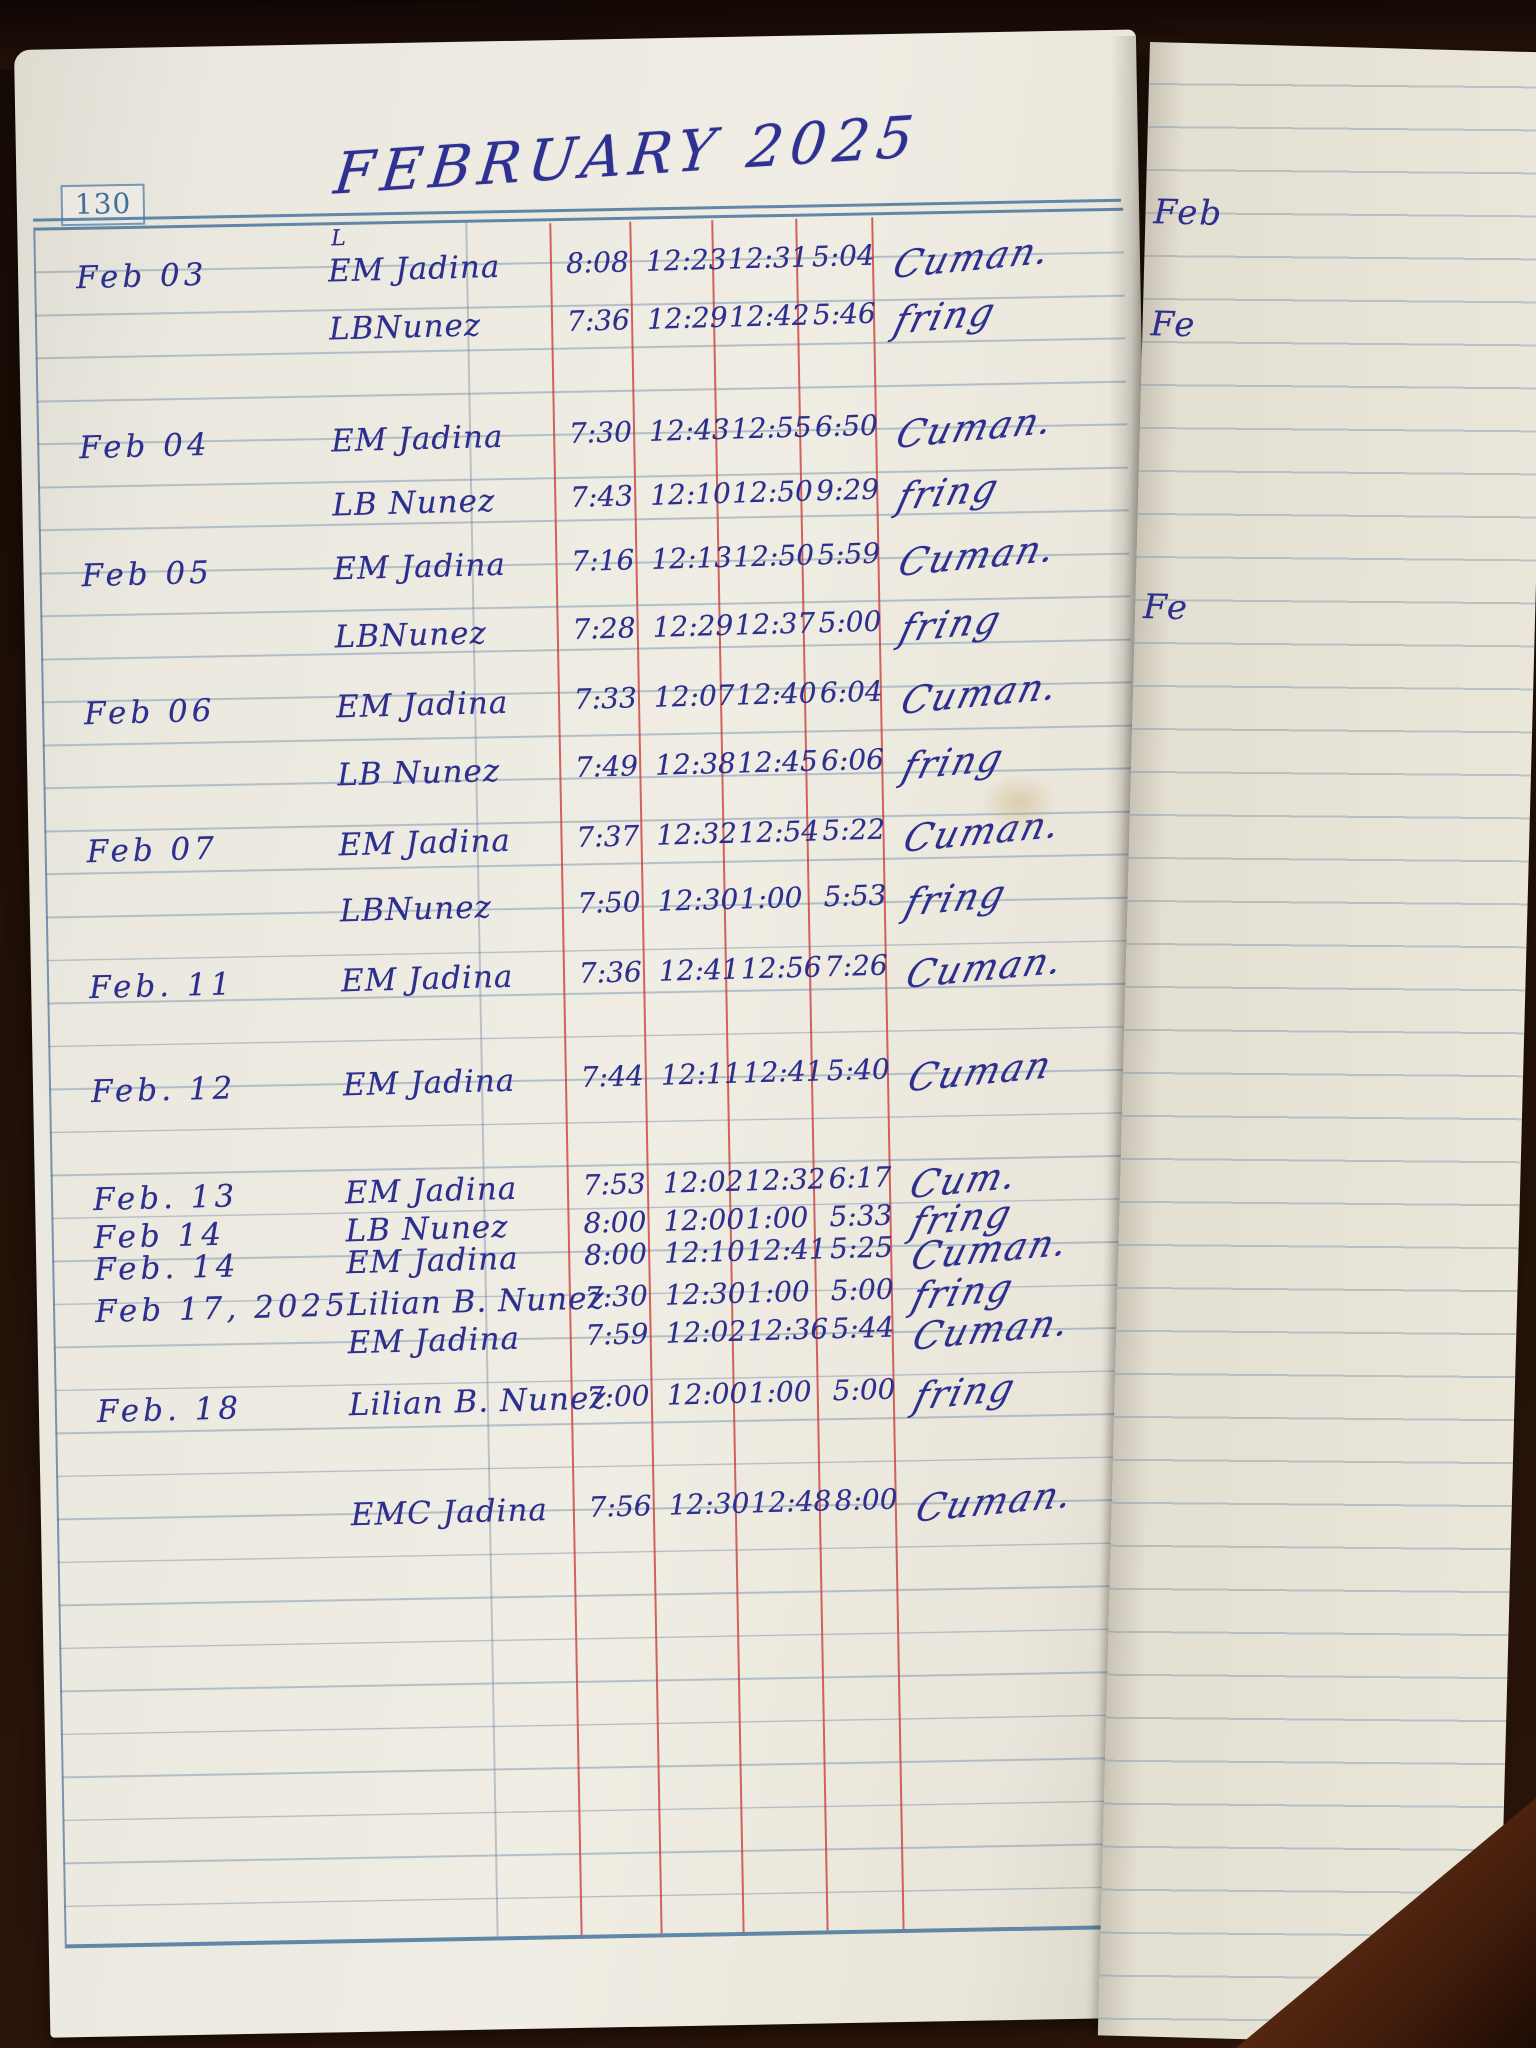  I want to click on time-out-evening: 6:50, so click(846, 426).